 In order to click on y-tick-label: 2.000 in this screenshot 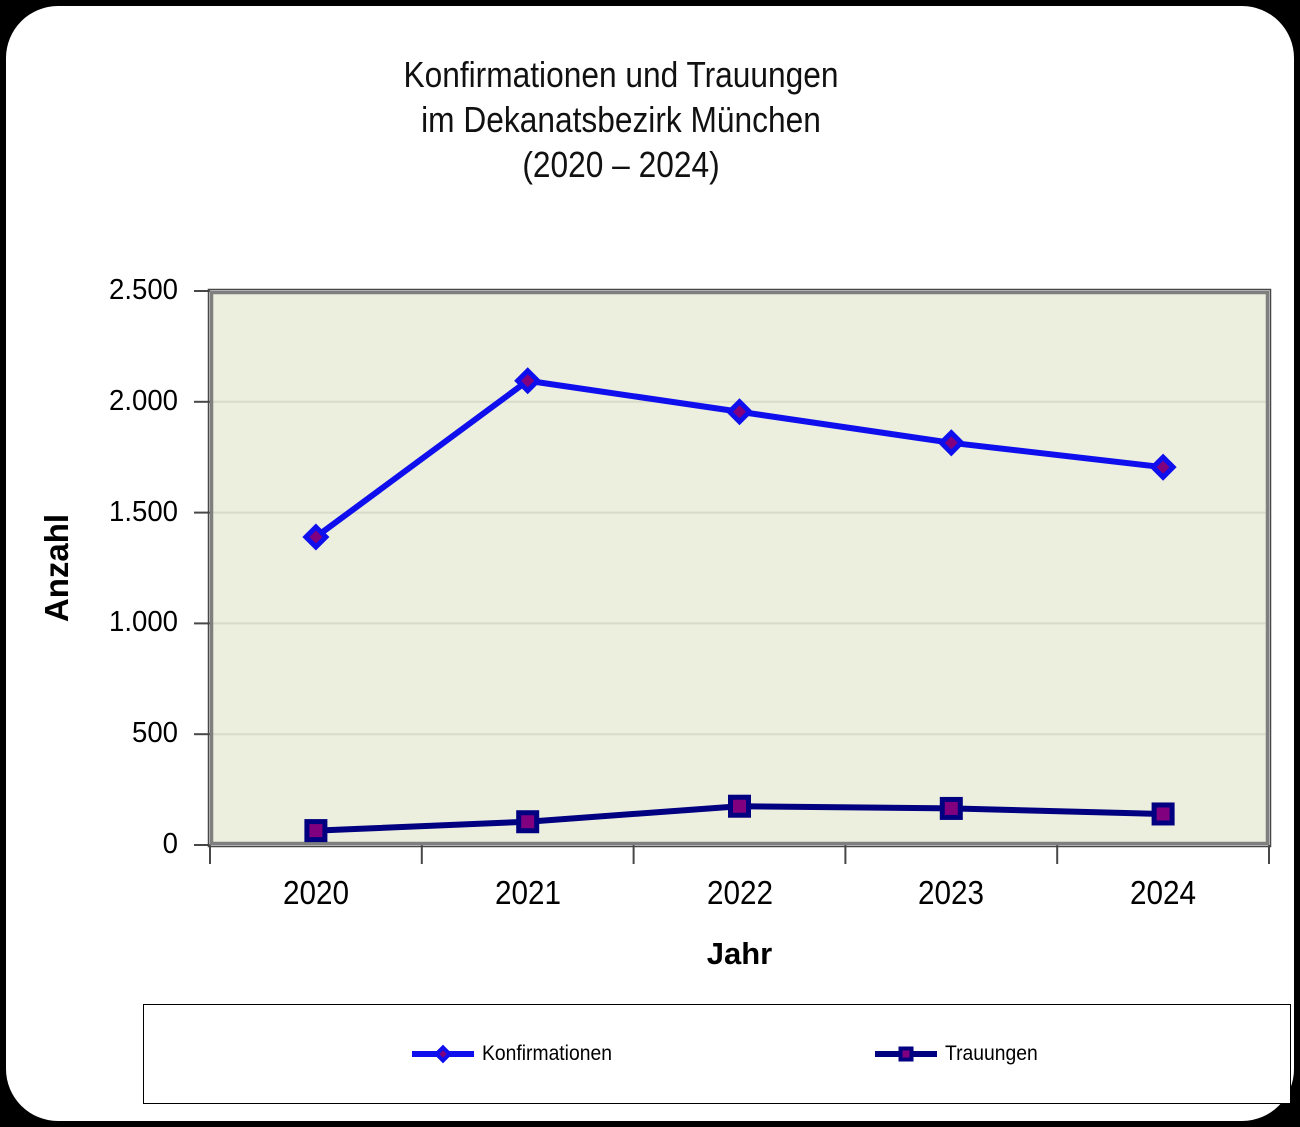, I will do `click(143, 400)`.